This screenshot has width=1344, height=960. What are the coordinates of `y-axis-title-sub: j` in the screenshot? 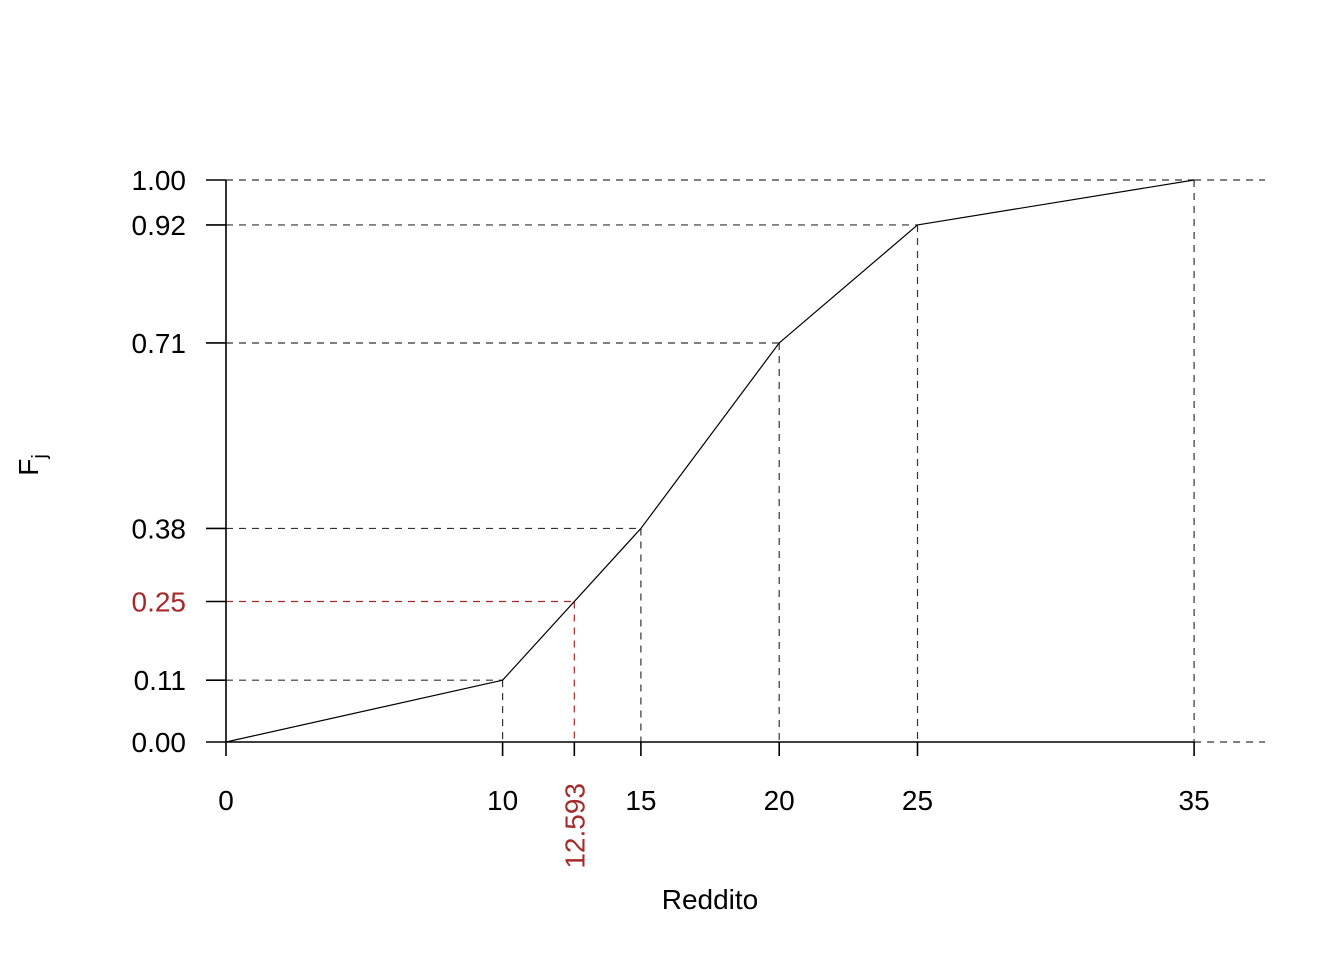 It's located at (40, 456).